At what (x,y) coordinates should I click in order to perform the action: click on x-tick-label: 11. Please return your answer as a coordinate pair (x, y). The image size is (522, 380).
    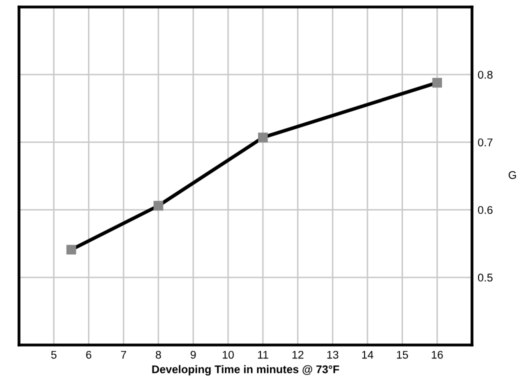
    Looking at the image, I should click on (263, 354).